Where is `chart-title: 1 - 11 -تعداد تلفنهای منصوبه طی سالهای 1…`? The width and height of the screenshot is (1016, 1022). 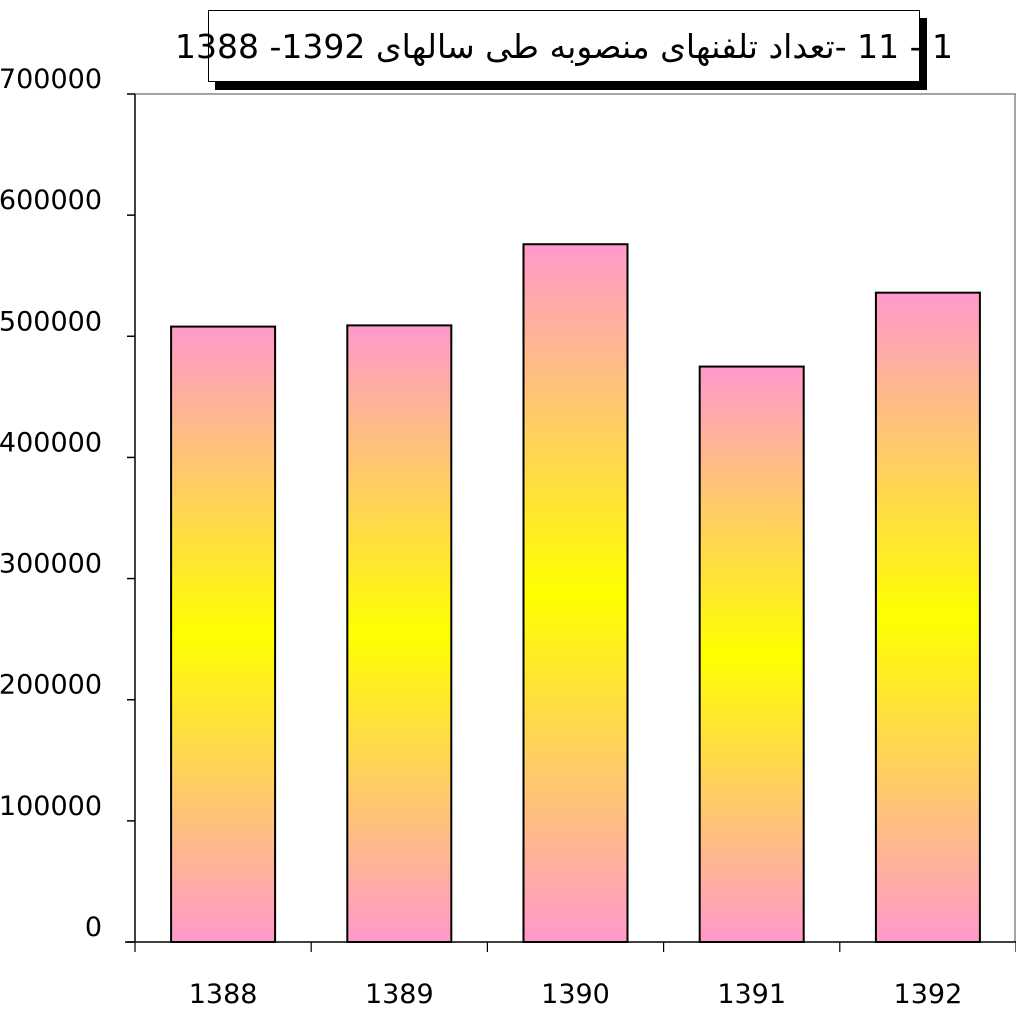
chart-title: 1 - 11 -تعداد تلفنهای منصوبه طی سالهای 1… is located at coordinates (564, 46).